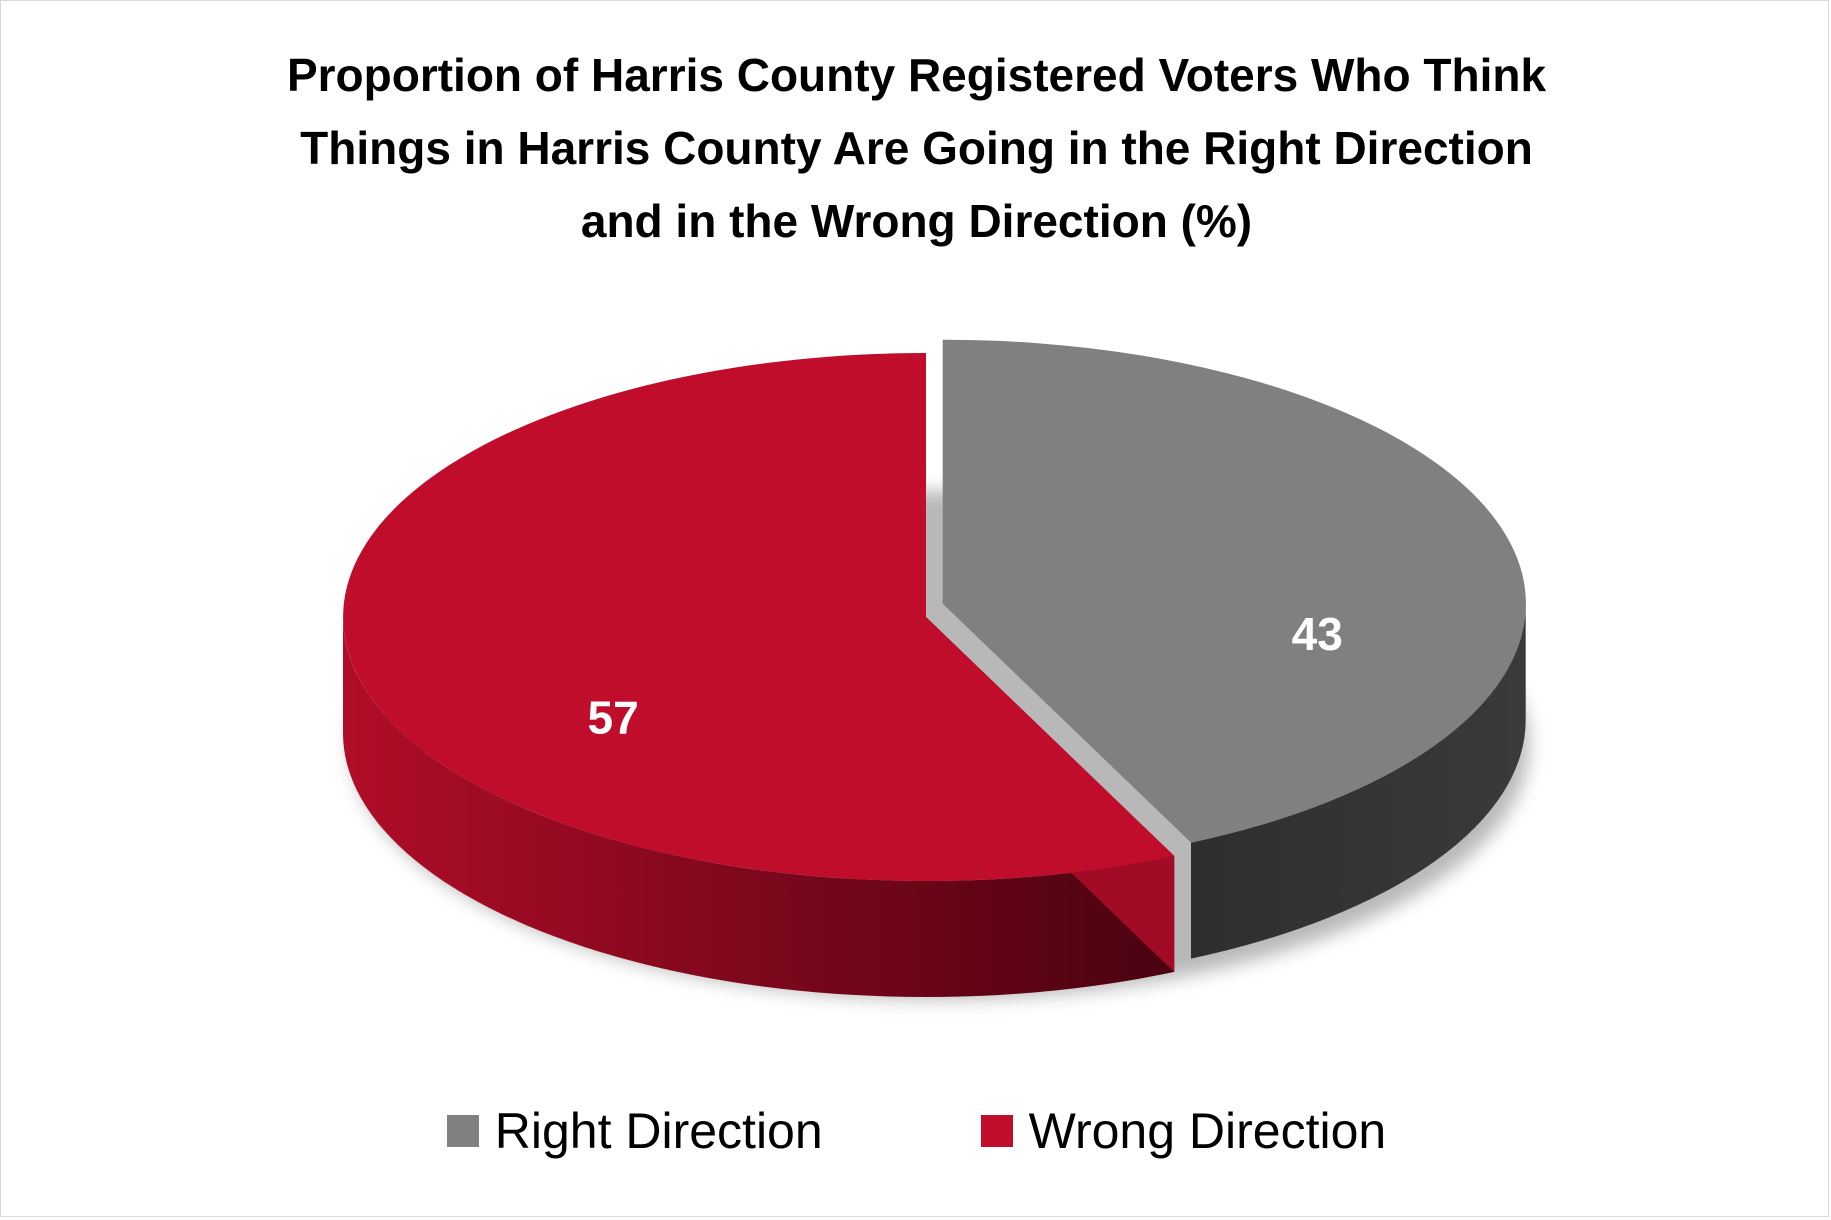 This screenshot has width=1831, height=1220. Describe the element at coordinates (916, 1131) in the screenshot. I see `legend: Right Direction Wrong Direction` at that location.